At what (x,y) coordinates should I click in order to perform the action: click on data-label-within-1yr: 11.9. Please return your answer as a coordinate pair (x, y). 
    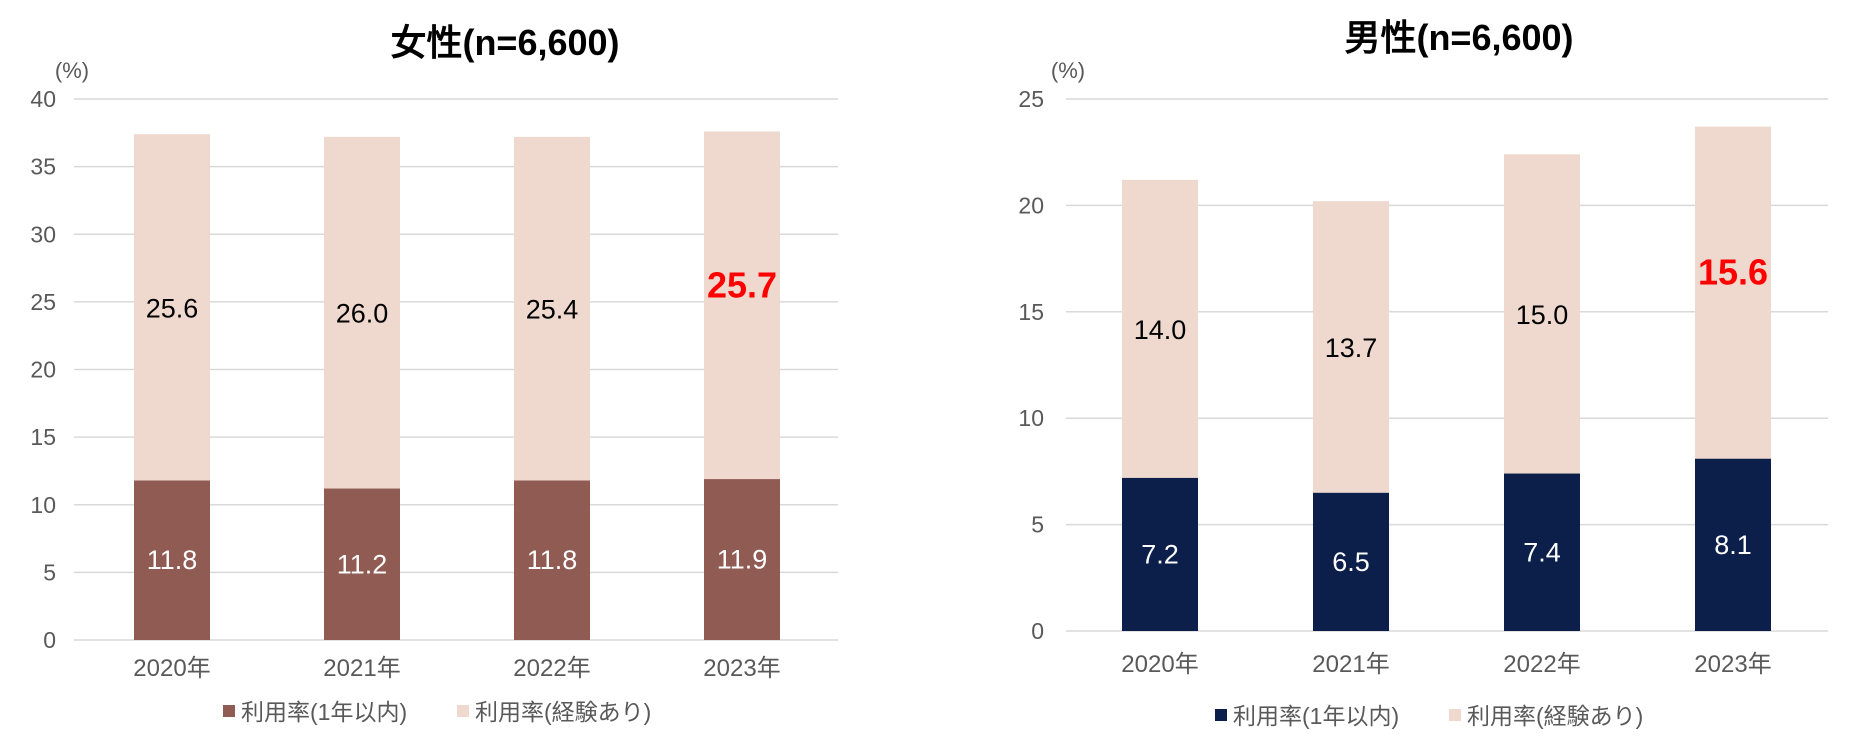
    Looking at the image, I should click on (742, 560).